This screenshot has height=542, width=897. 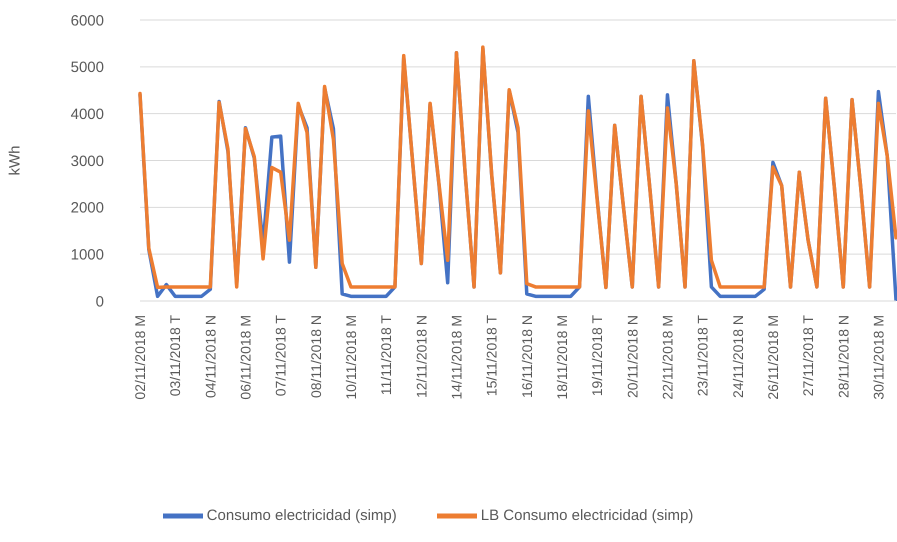 I want to click on x-tick-label: 22/11/2018 M, so click(x=667, y=357).